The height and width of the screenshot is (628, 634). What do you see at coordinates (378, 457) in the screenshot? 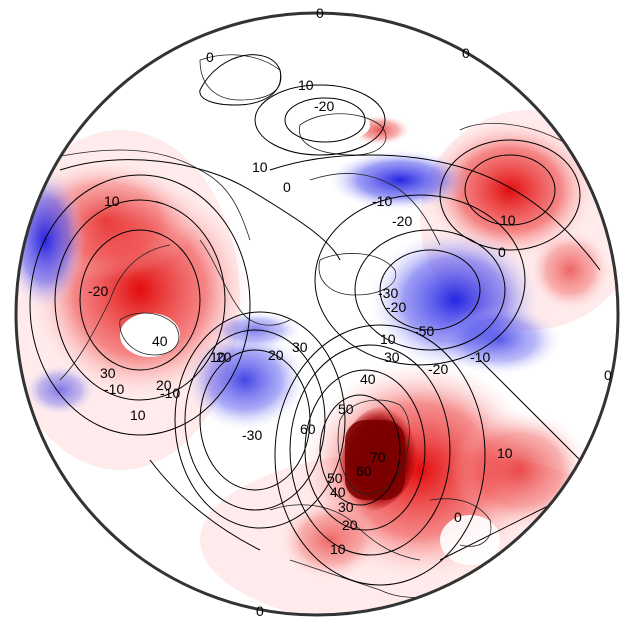
I see `contour-label: 70` at bounding box center [378, 457].